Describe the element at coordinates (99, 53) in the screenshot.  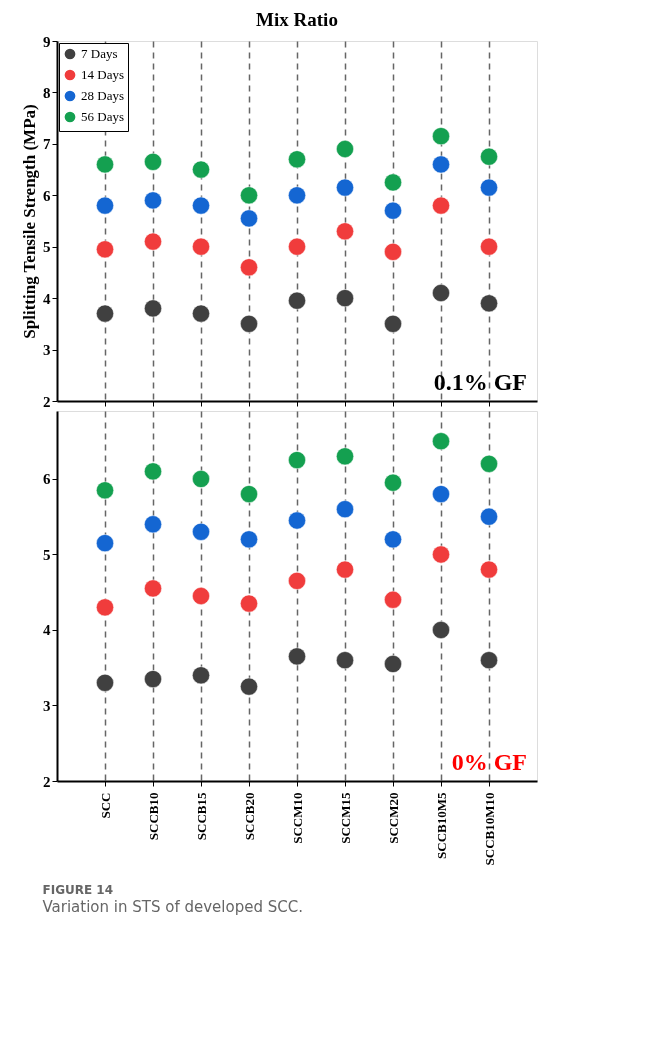
I see `legend-label: 7 Days` at that location.